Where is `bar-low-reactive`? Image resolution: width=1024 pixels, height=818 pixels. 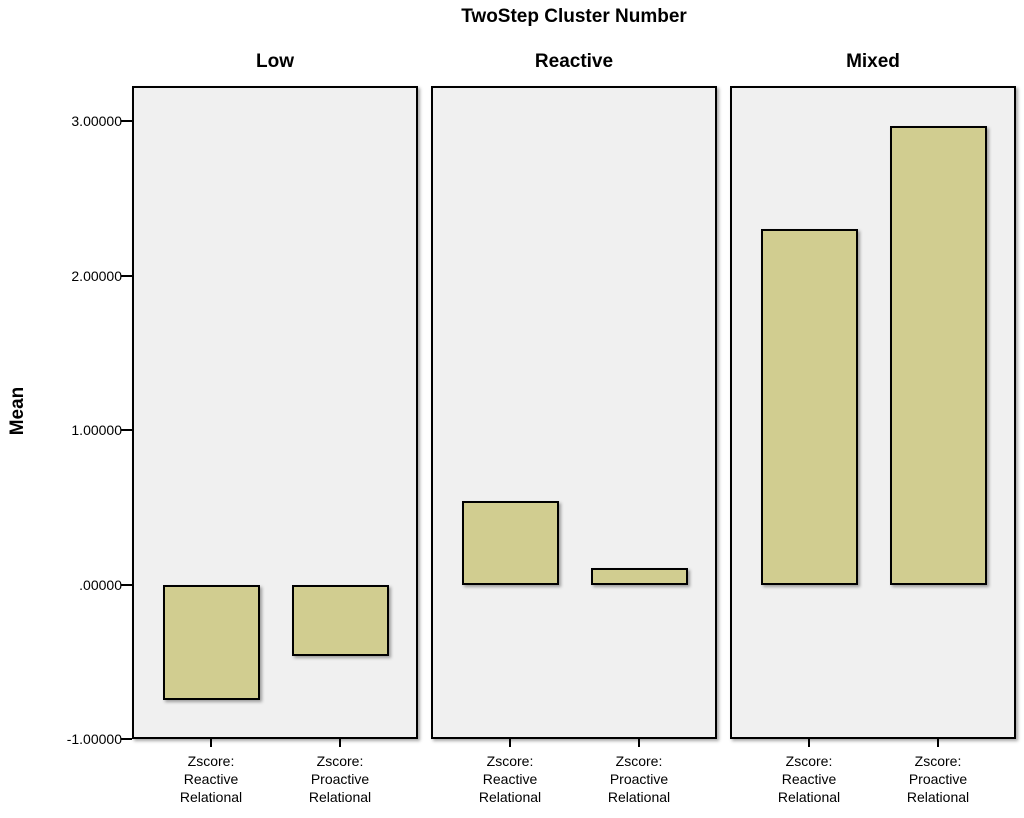
bar-low-reactive is located at coordinates (211, 642).